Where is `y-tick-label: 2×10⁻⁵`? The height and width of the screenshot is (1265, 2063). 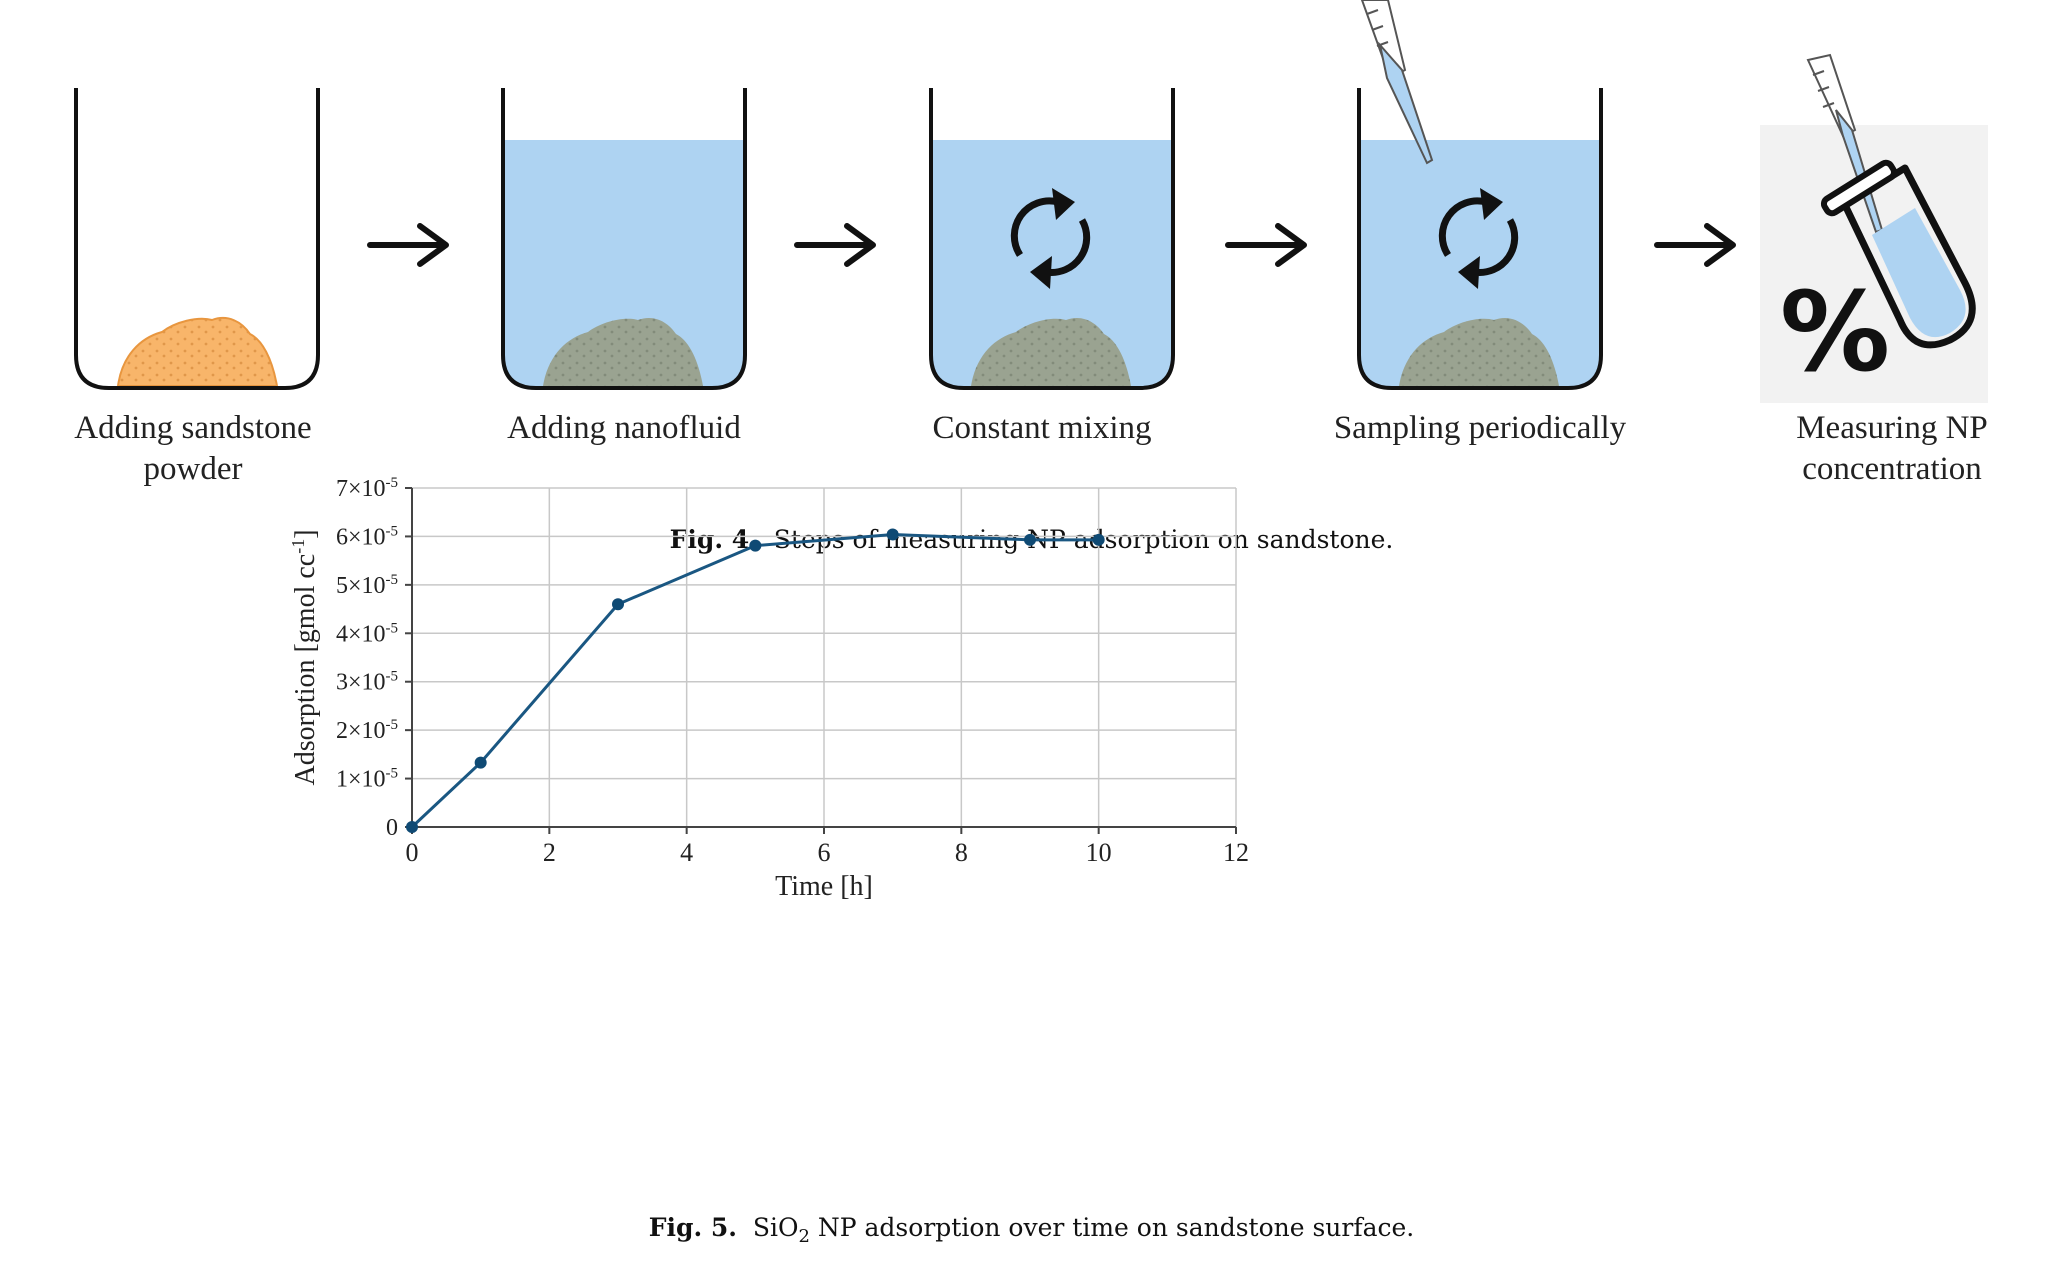
y-tick-label: 2×10⁻⁵ is located at coordinates (367, 730).